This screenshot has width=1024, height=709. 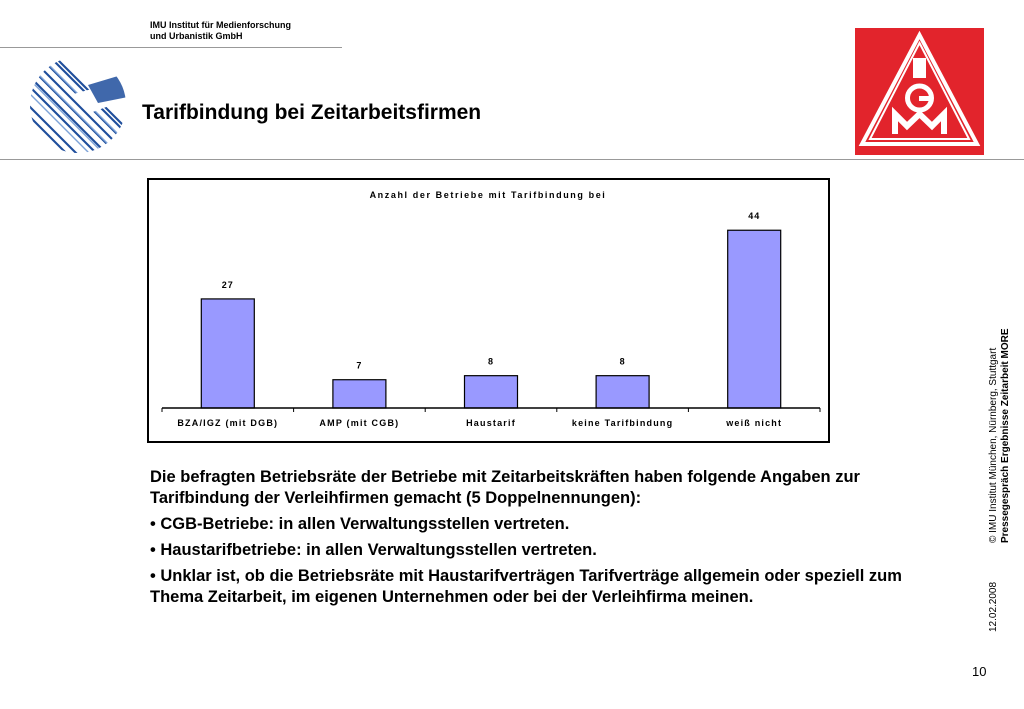 What do you see at coordinates (491, 423) in the screenshot?
I see `category-label-2: Haustarif` at bounding box center [491, 423].